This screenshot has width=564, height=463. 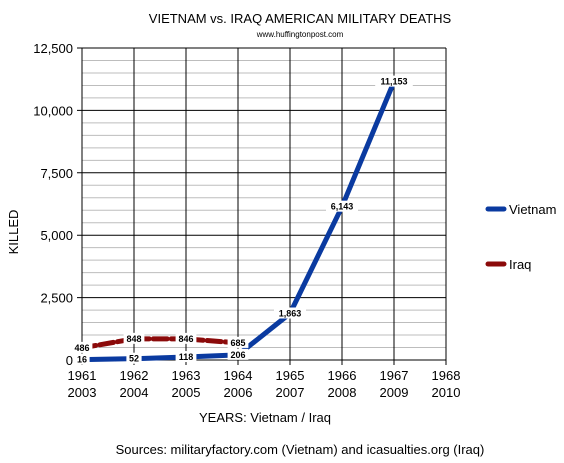 I want to click on x-tick-label-bottom: 2007, so click(x=290, y=392).